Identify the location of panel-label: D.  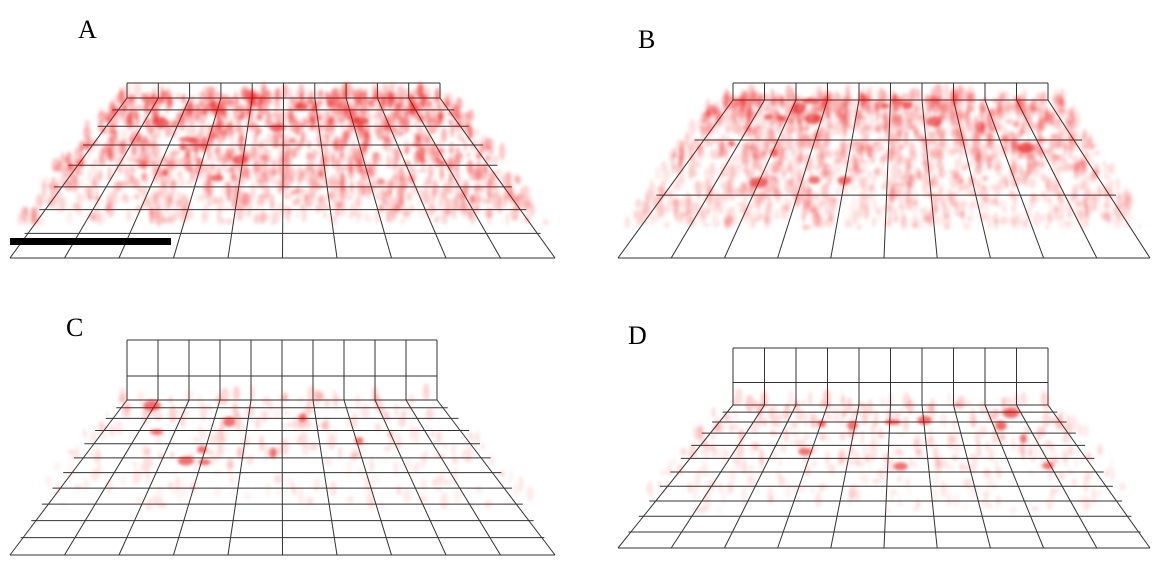
(637, 335).